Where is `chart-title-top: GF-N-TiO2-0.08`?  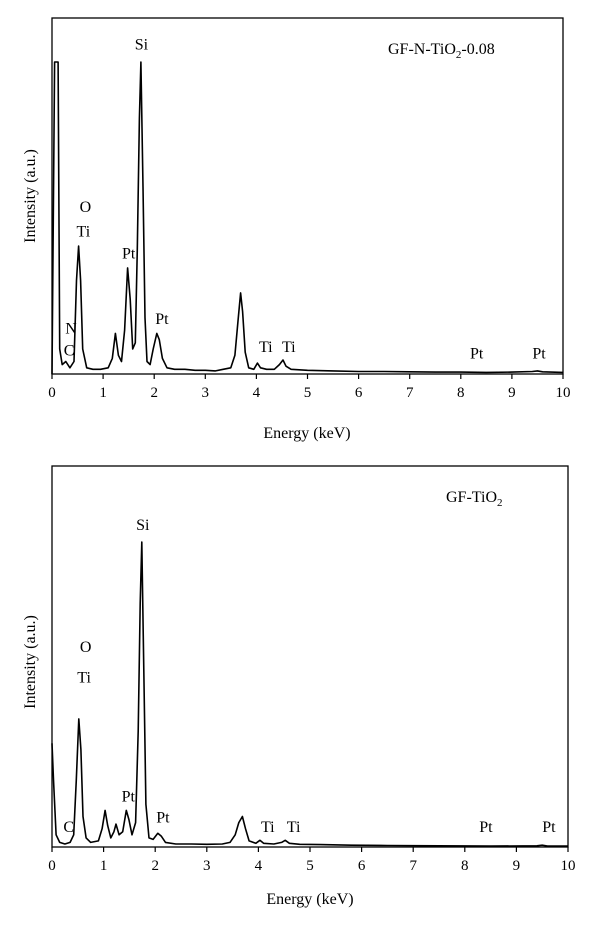 chart-title-top: GF-N-TiO2-0.08 is located at coordinates (441, 51).